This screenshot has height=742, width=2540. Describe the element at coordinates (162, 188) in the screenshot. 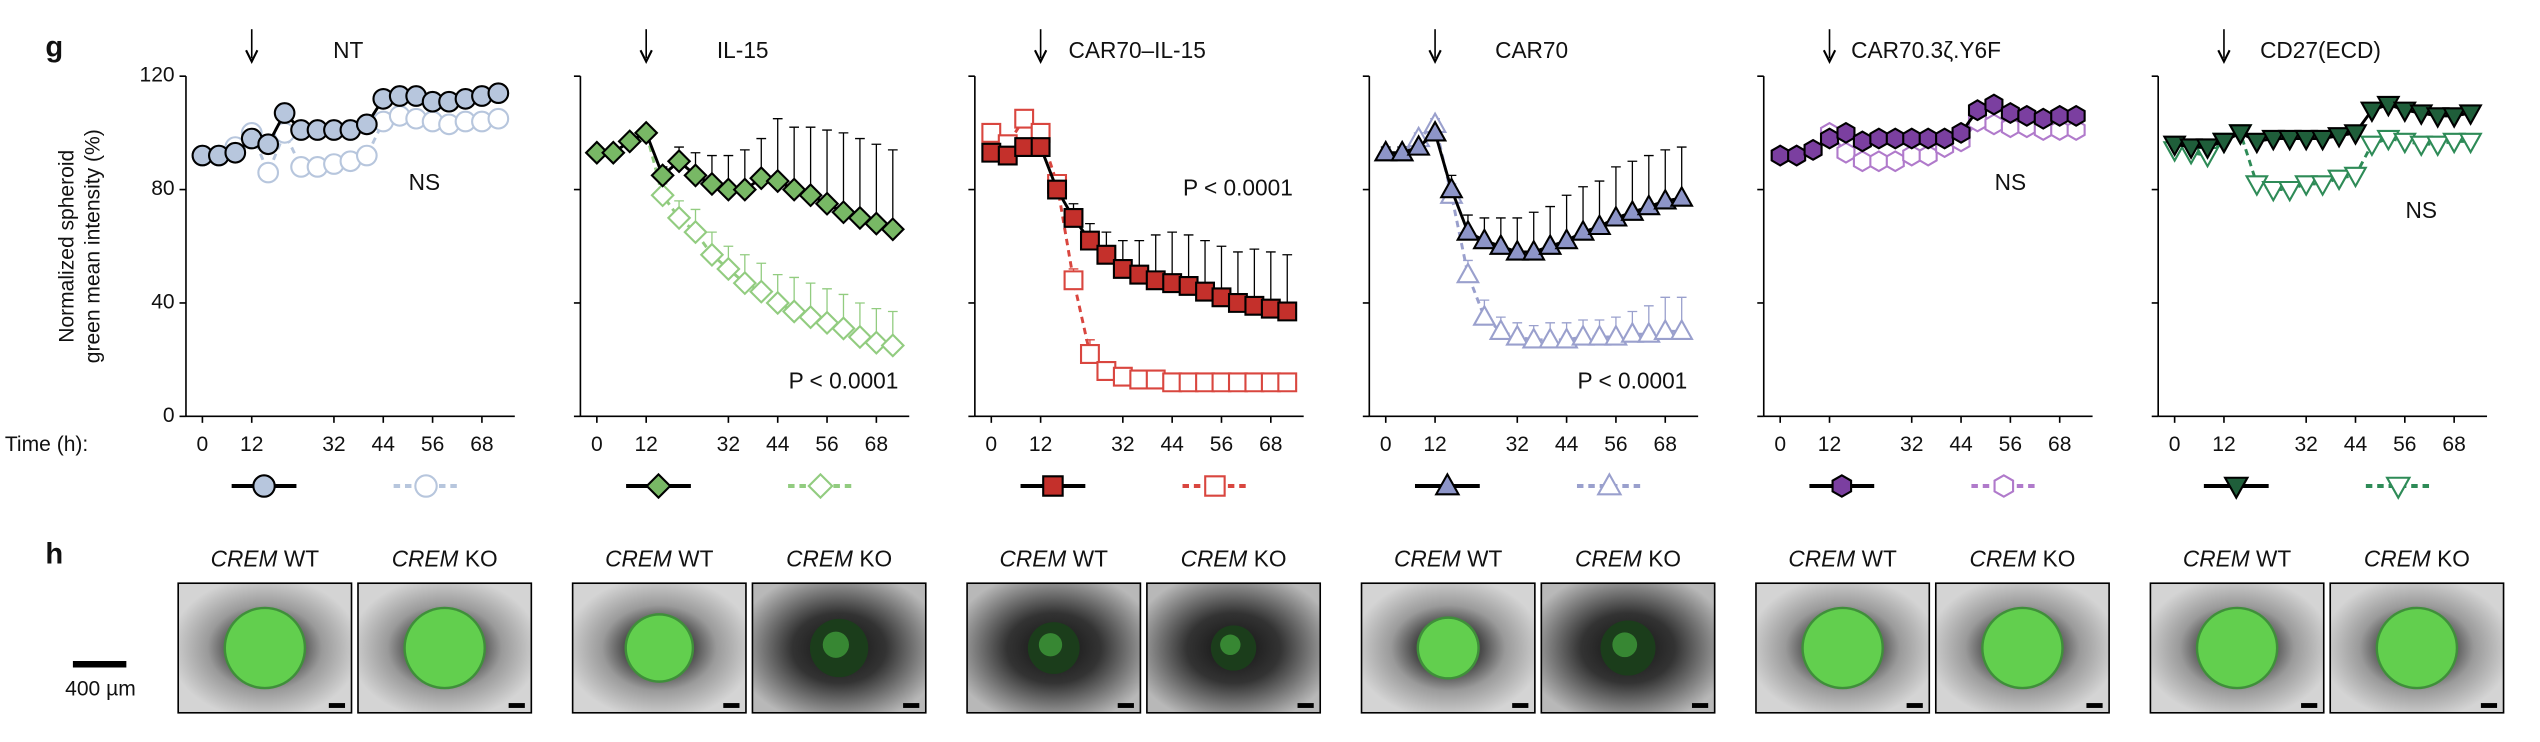

I see `y-tick-label: 80` at that location.